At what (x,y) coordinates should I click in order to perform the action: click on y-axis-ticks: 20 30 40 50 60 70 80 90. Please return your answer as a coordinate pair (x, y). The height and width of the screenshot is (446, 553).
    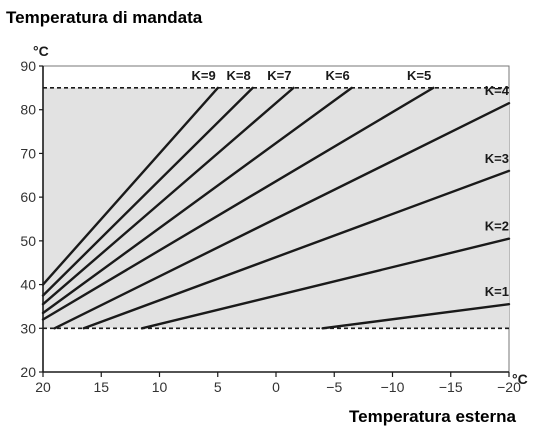
    Looking at the image, I should click on (31, 219).